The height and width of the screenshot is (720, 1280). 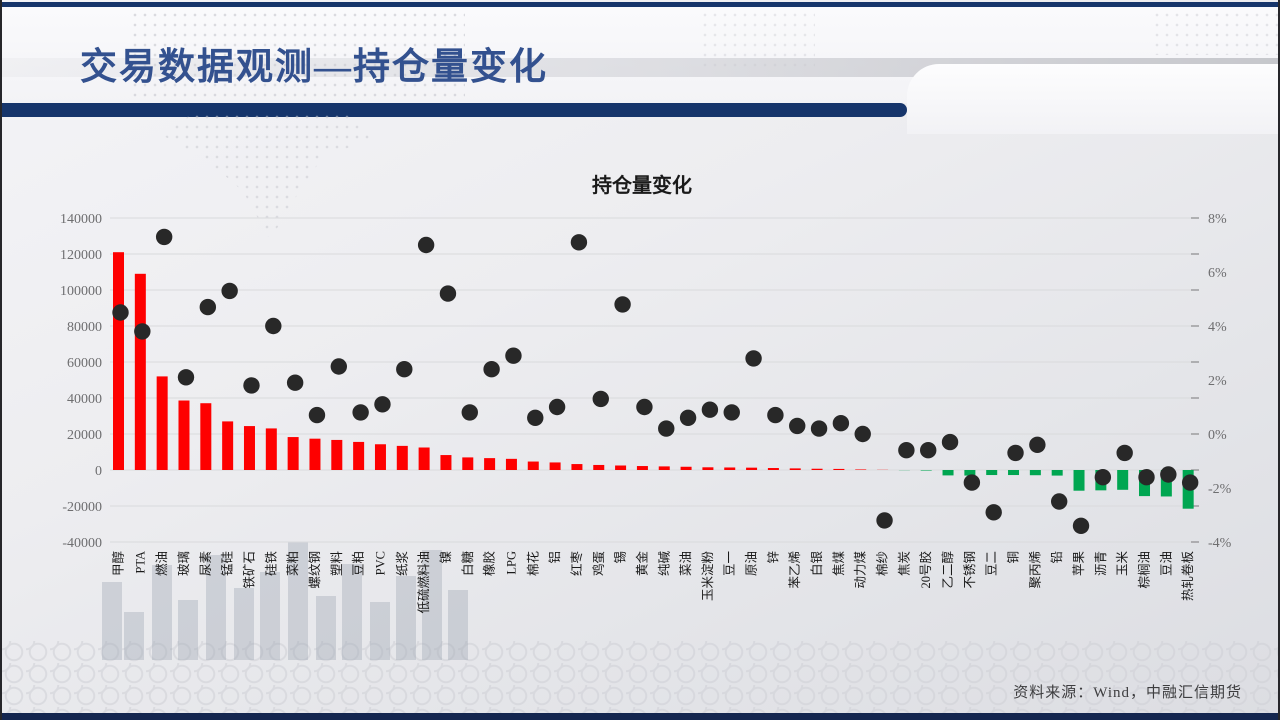 What do you see at coordinates (686, 468) in the screenshot?
I see `bar-菜油` at bounding box center [686, 468].